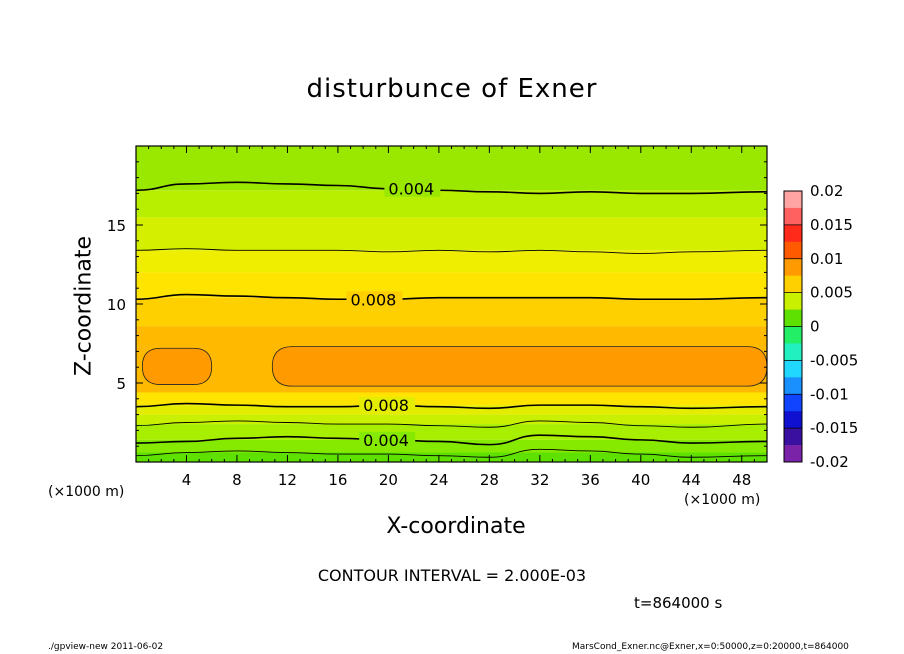  Describe the element at coordinates (337, 480) in the screenshot. I see `x-tick-label: 16` at that location.